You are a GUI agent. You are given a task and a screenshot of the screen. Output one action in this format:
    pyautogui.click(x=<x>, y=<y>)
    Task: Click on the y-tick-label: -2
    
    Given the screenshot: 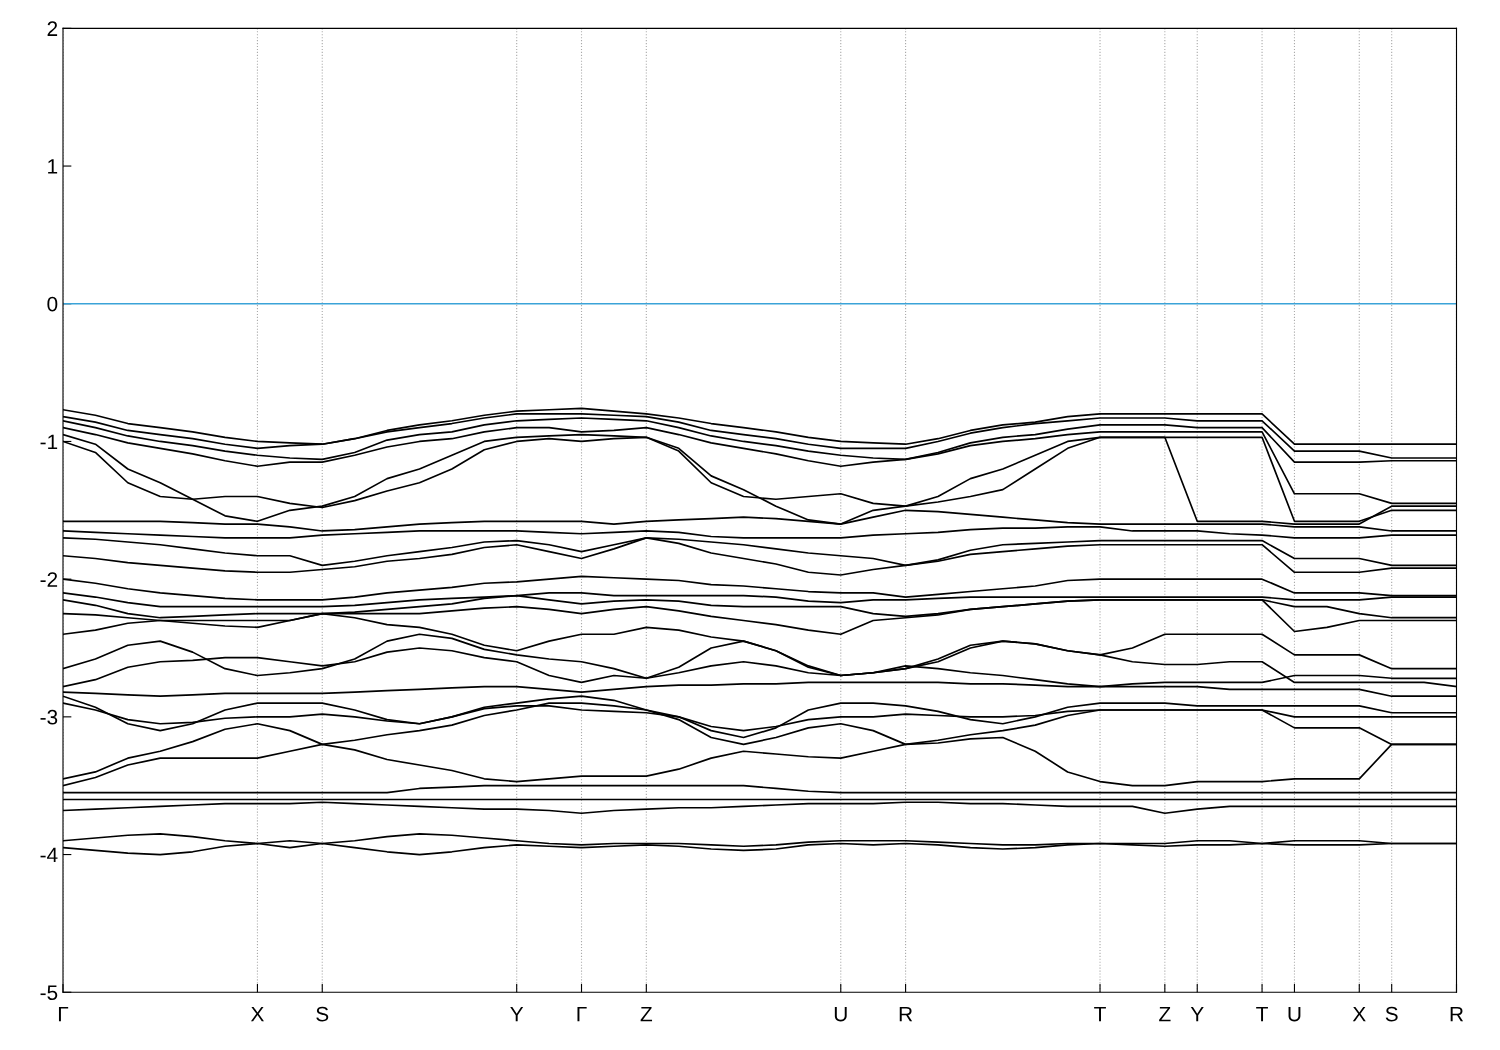 What is the action you would take?
    pyautogui.click(x=49, y=579)
    